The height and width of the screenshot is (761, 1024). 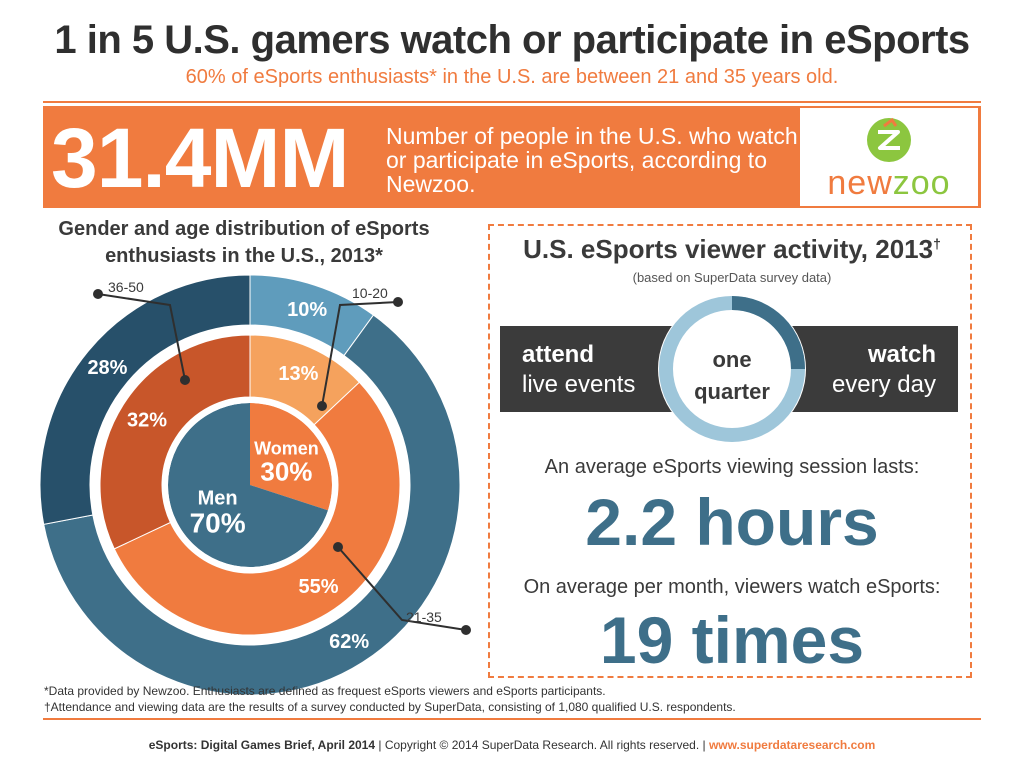 What do you see at coordinates (286, 472) in the screenshot?
I see `women-value-label: 30%` at bounding box center [286, 472].